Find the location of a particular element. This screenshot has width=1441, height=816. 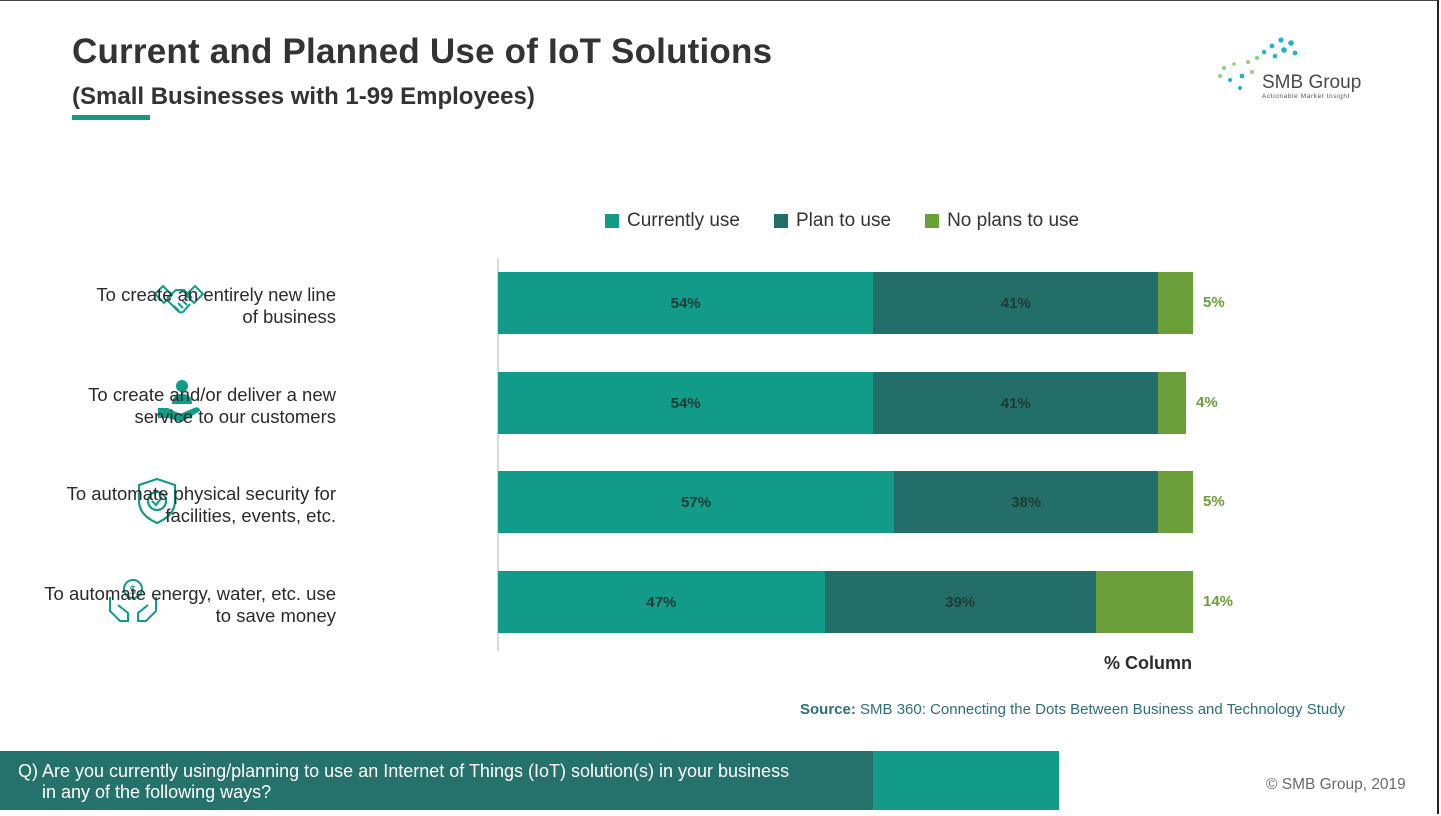

data-label: 47% is located at coordinates (661, 602).